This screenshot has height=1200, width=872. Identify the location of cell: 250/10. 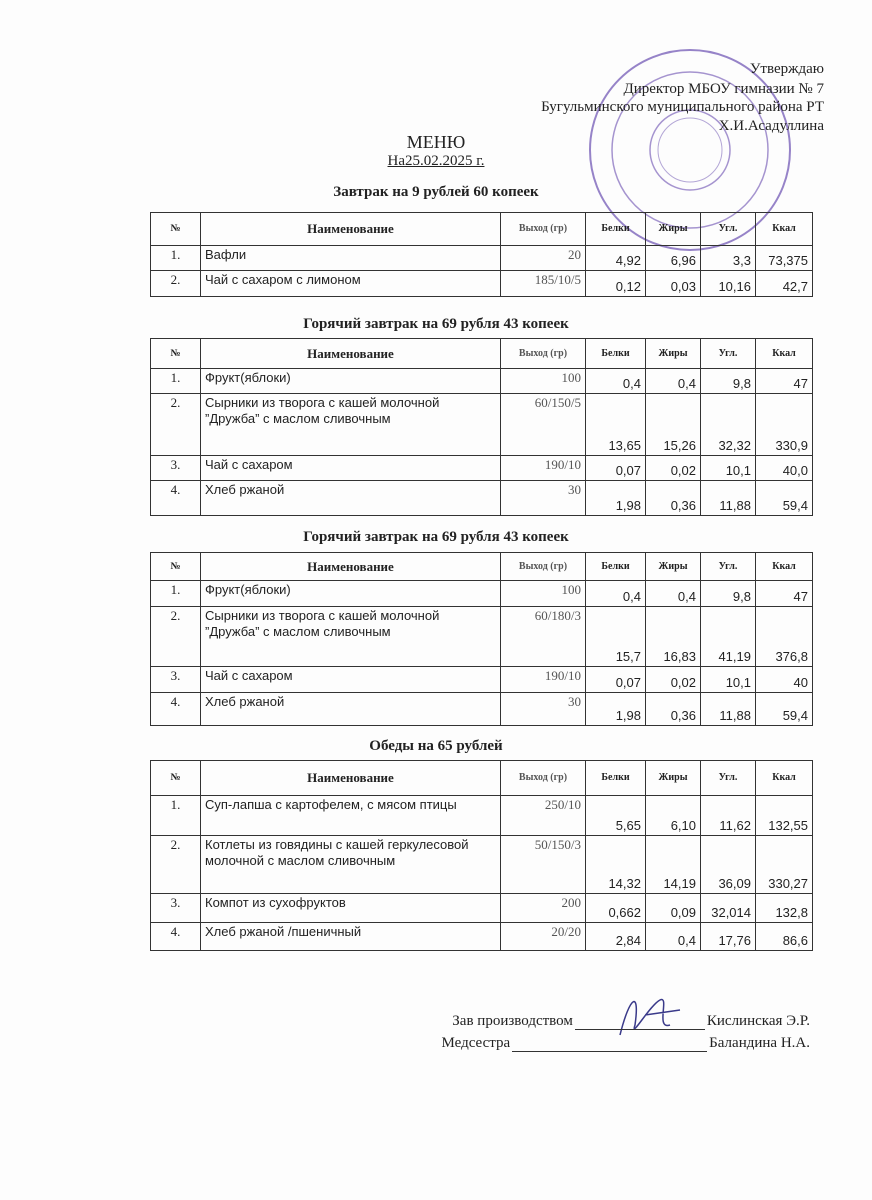
(543, 815).